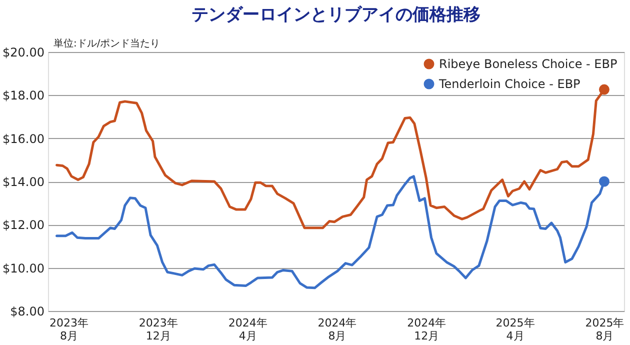  Describe the element at coordinates (337, 329) in the screenshot. I see `x-tick-label: 2024年 8月` at that location.